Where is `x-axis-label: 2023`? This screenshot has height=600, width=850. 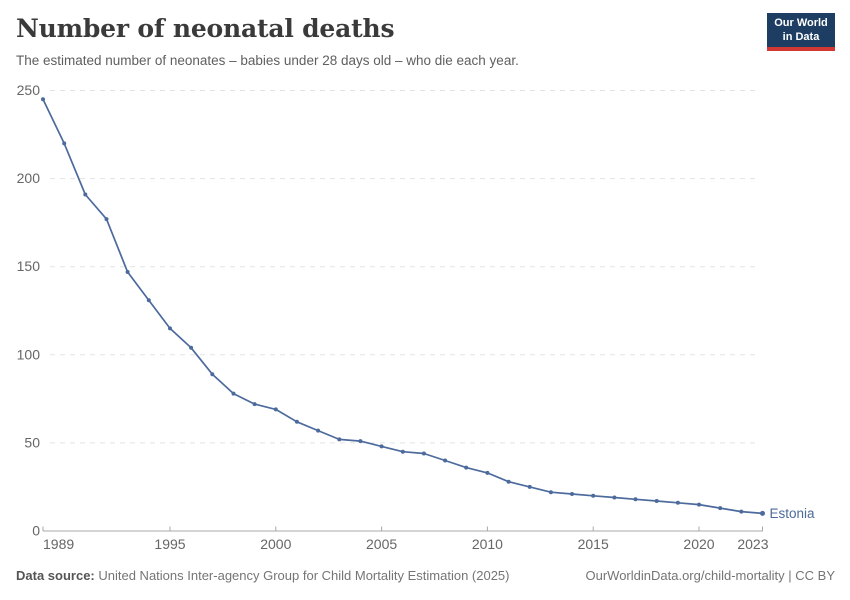 x-axis-label: 2023 is located at coordinates (752, 544).